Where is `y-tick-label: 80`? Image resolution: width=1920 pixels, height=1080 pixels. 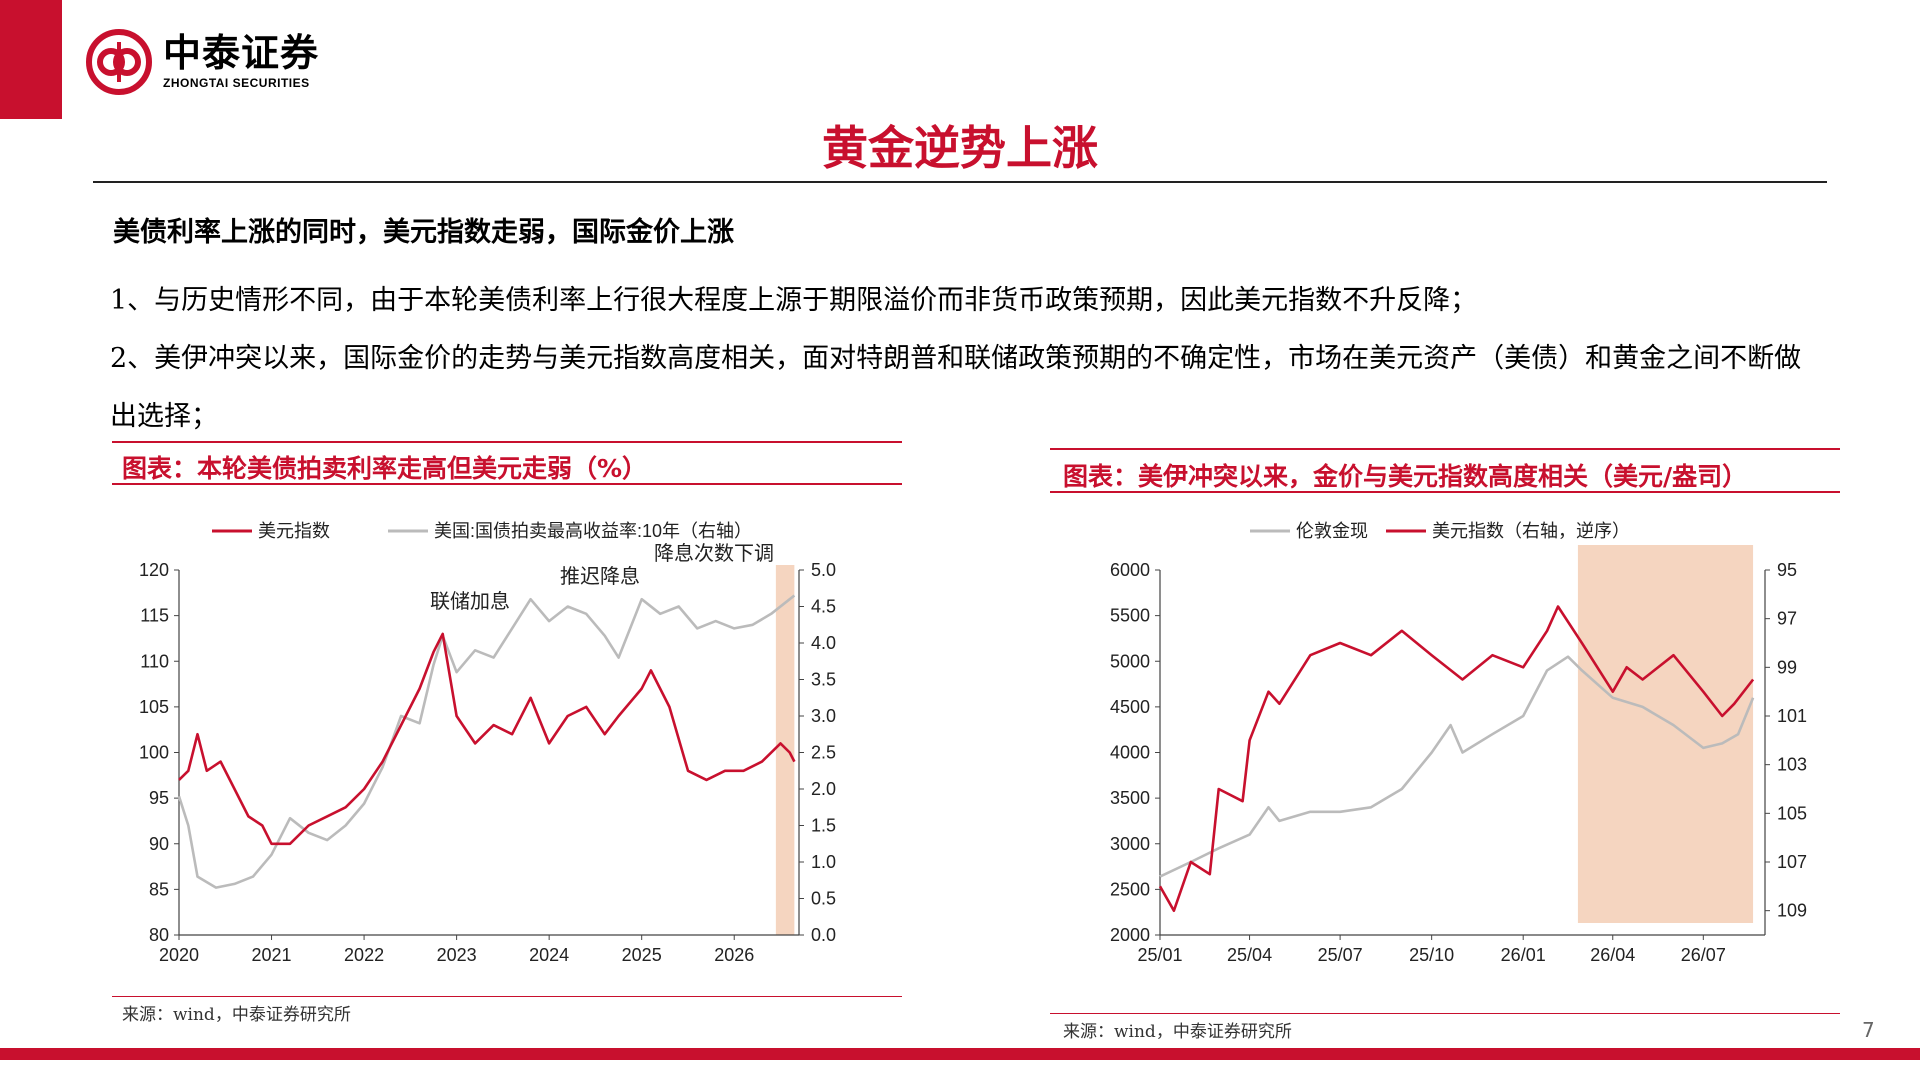
y-tick-label: 80 is located at coordinates (159, 935).